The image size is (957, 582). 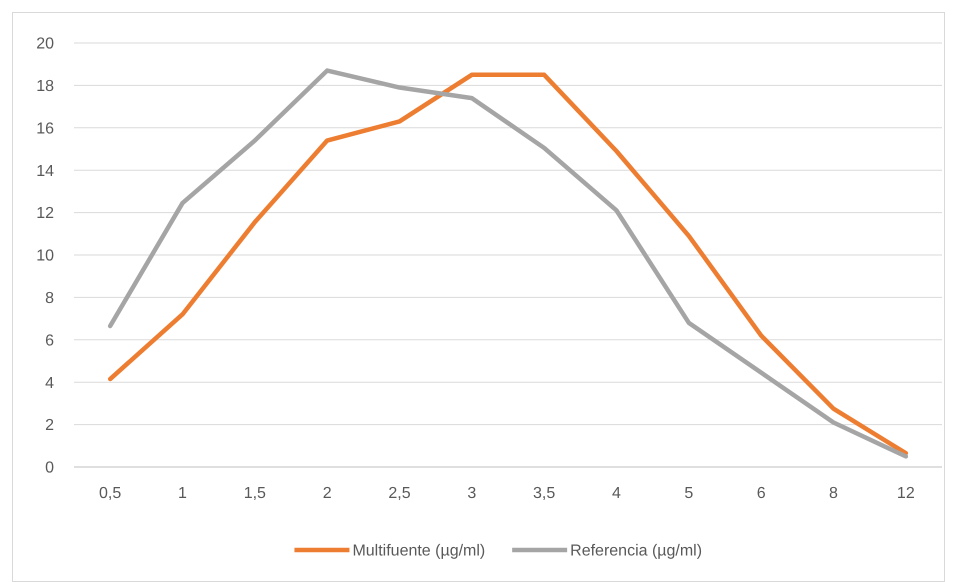 I want to click on y-tick-label: 14, so click(x=45, y=171).